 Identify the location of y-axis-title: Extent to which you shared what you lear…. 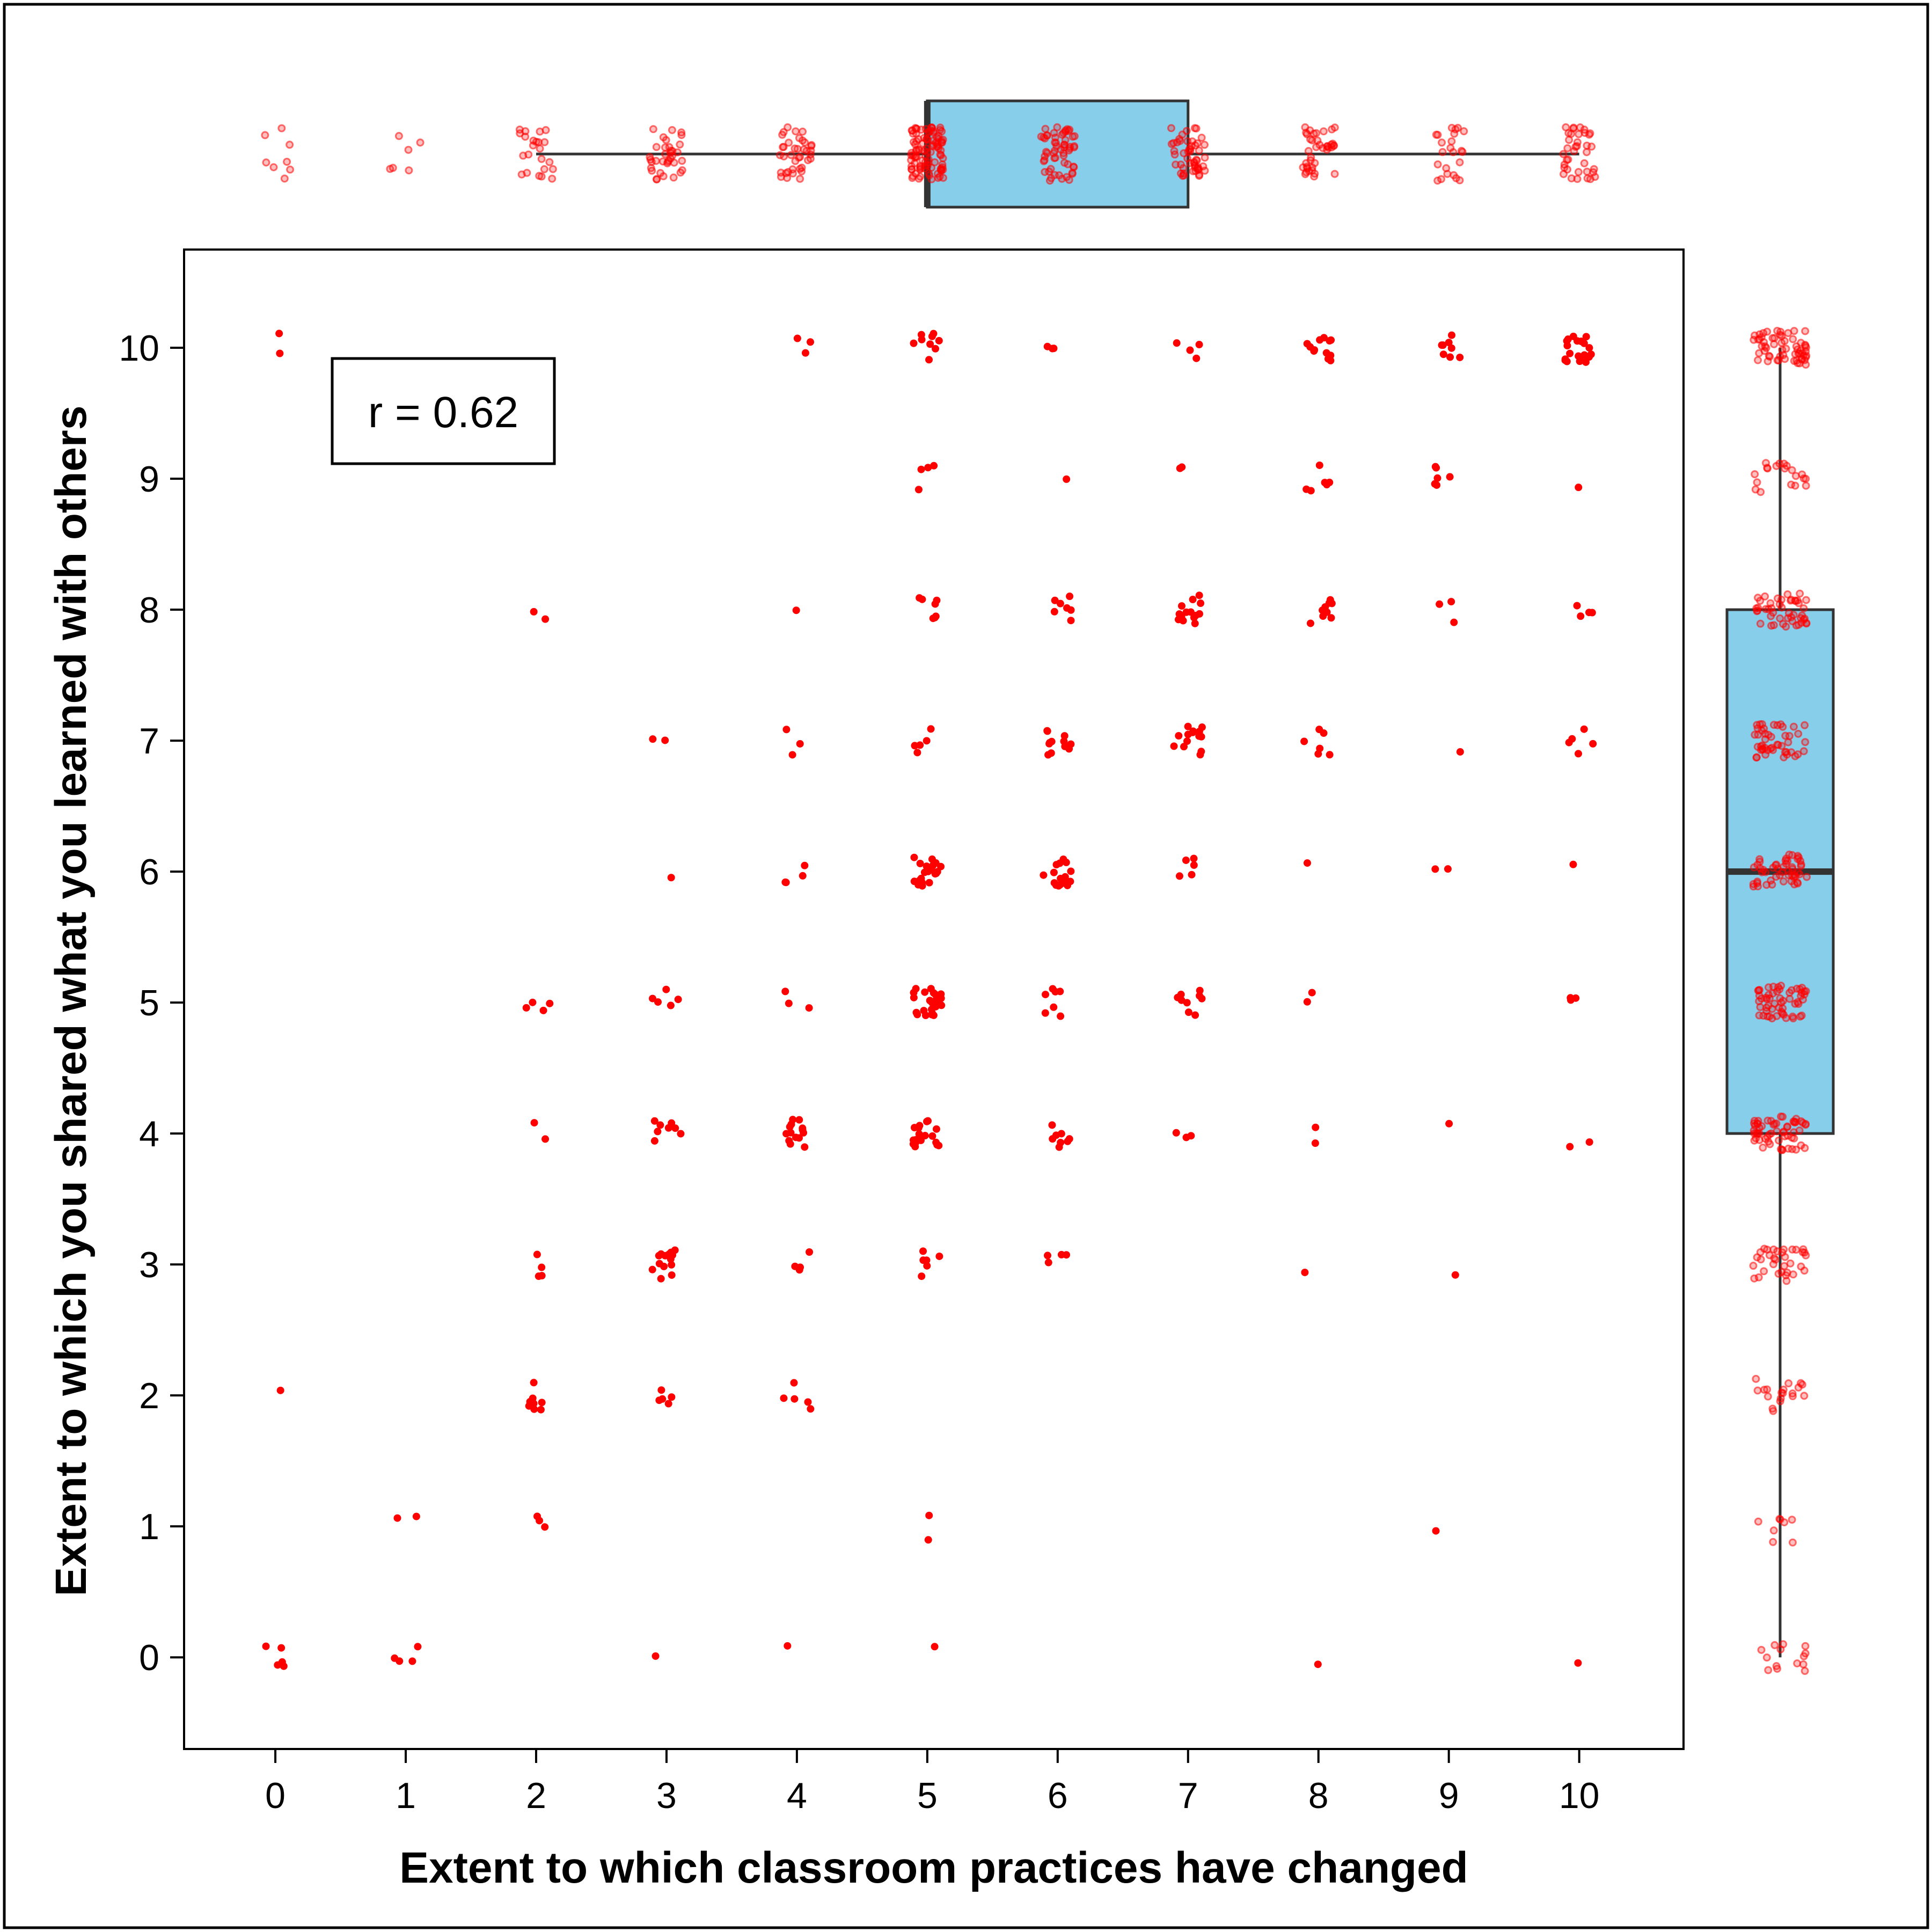
(71, 1001).